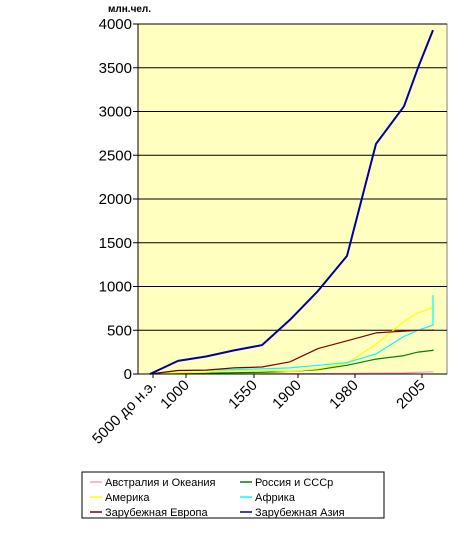 This screenshot has height=541, width=475. Describe the element at coordinates (115, 68) in the screenshot. I see `y-tick-label: 3500` at that location.